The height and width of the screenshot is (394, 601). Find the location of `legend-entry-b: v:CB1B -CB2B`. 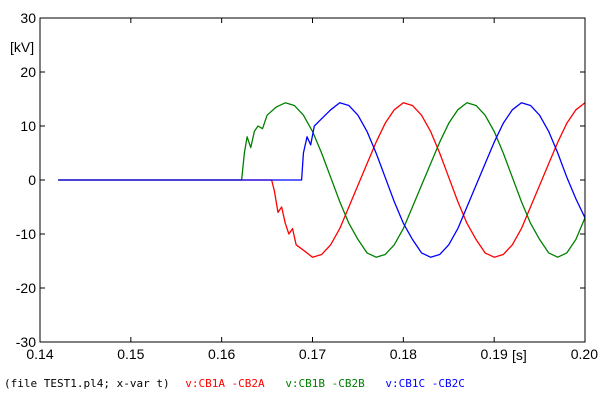

legend-entry-b: v:CB1B -CB2B is located at coordinates (325, 383).